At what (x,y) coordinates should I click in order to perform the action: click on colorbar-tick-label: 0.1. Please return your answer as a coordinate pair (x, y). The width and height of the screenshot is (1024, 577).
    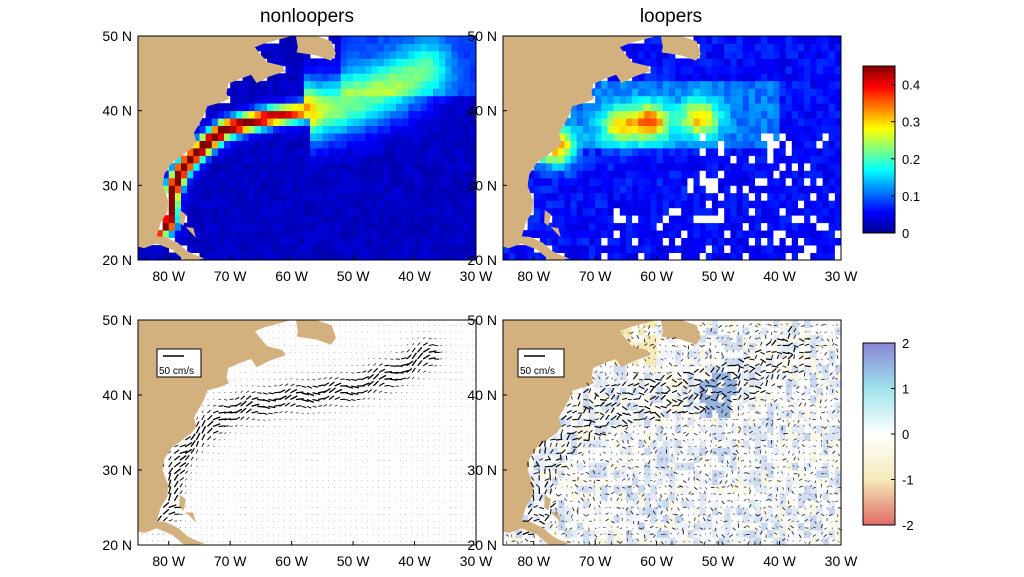
    Looking at the image, I should click on (911, 196).